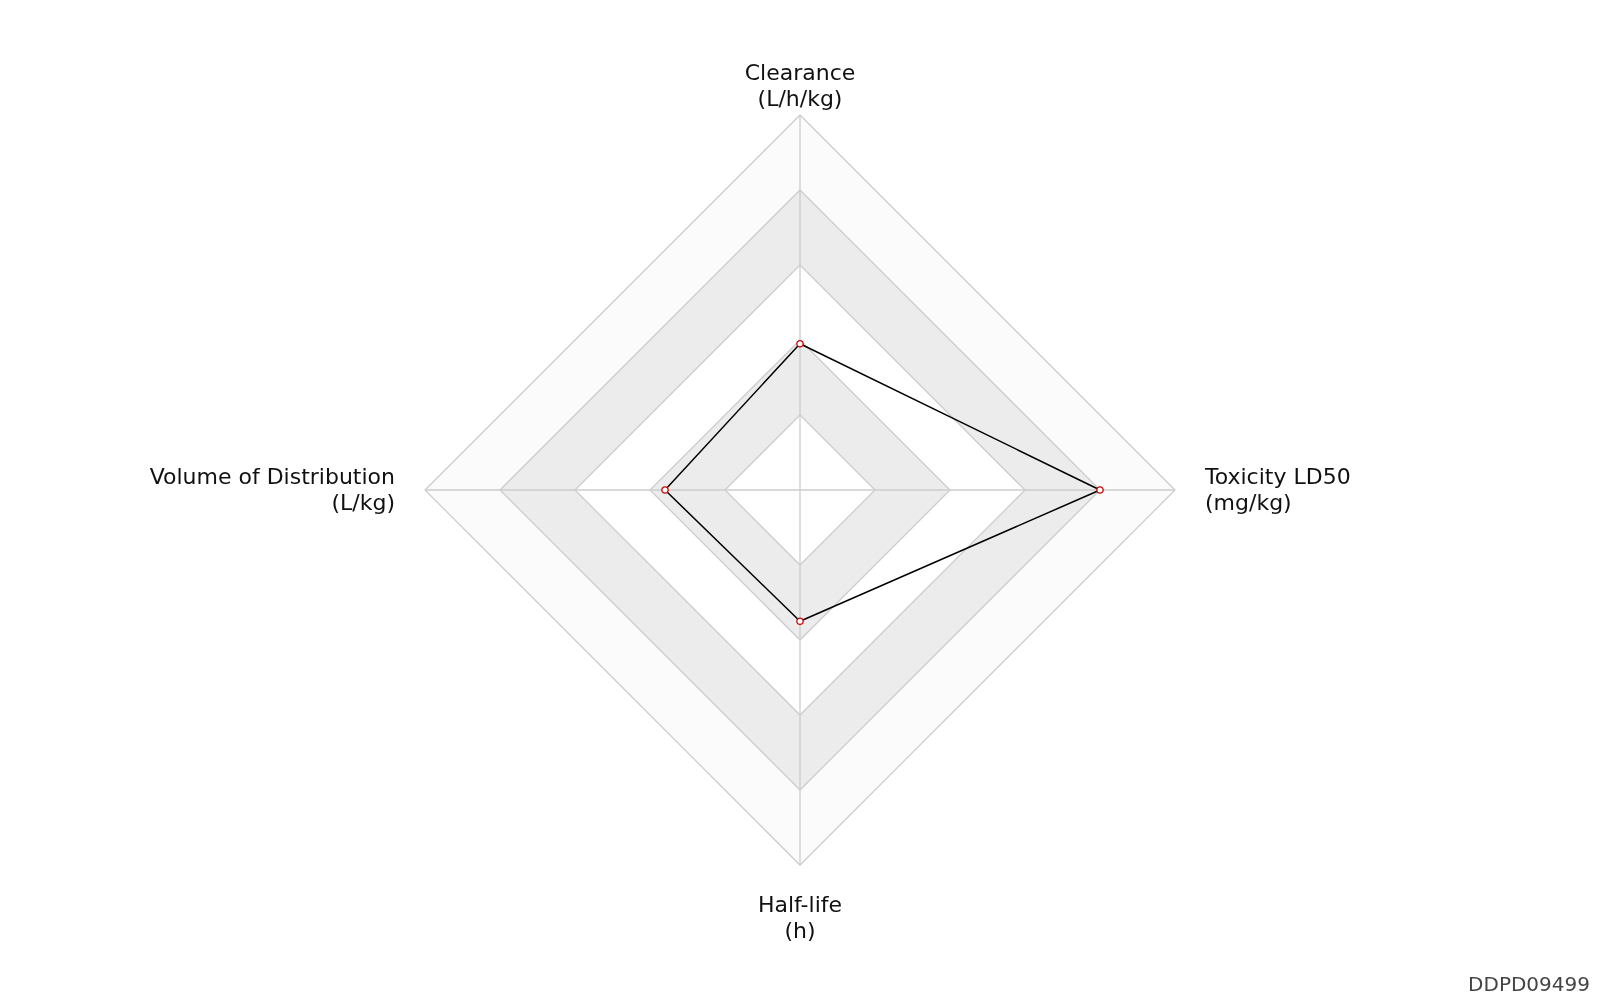 The image size is (1600, 1000). Describe the element at coordinates (800, 85) in the screenshot. I see `spoke-label: Clearance (L/h/kg)` at that location.